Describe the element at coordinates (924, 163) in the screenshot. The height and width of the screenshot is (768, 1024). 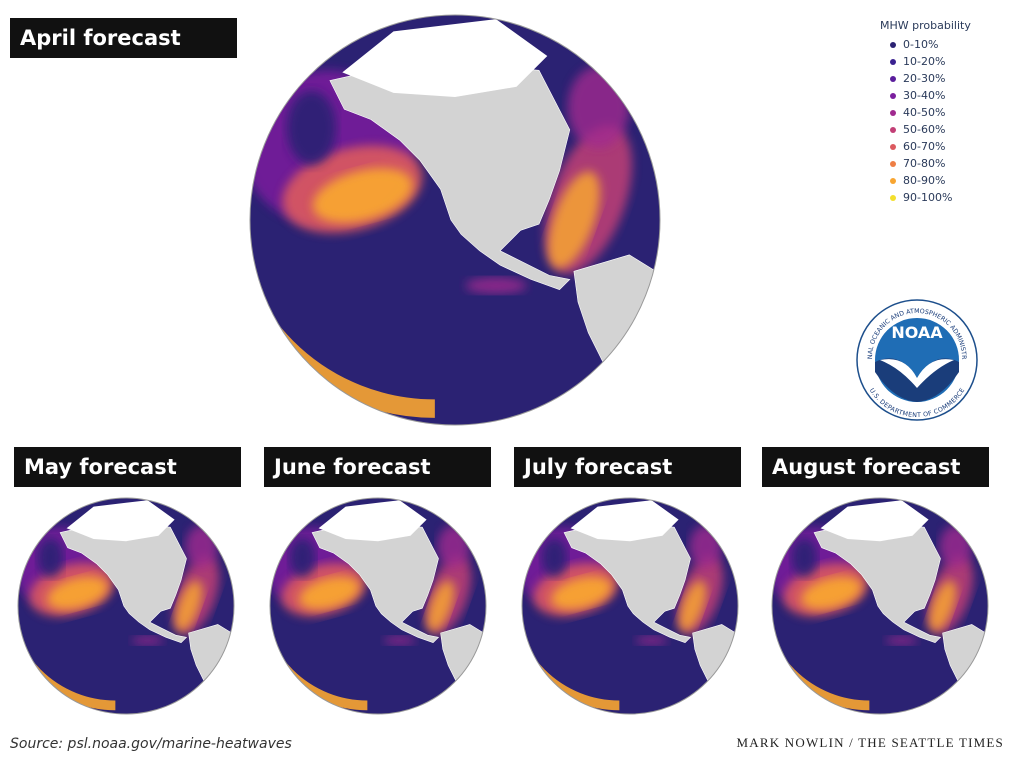
I see `legend-label: 70-80%` at that location.